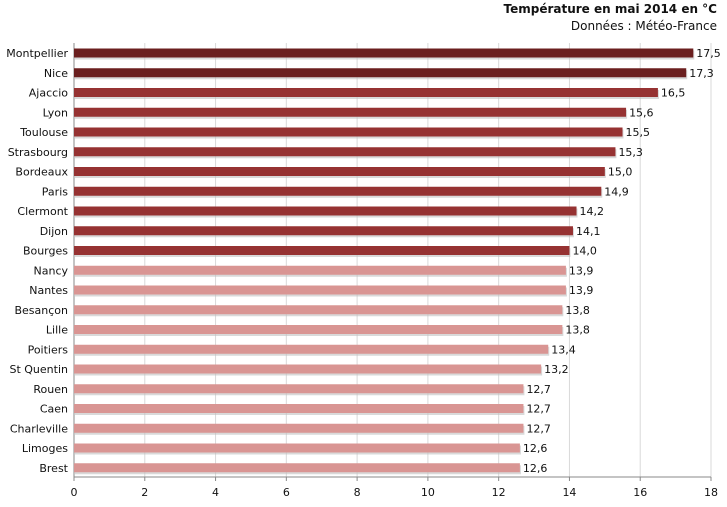 This screenshot has width=727, height=507. I want to click on category-label: Poitiers, so click(48, 349).